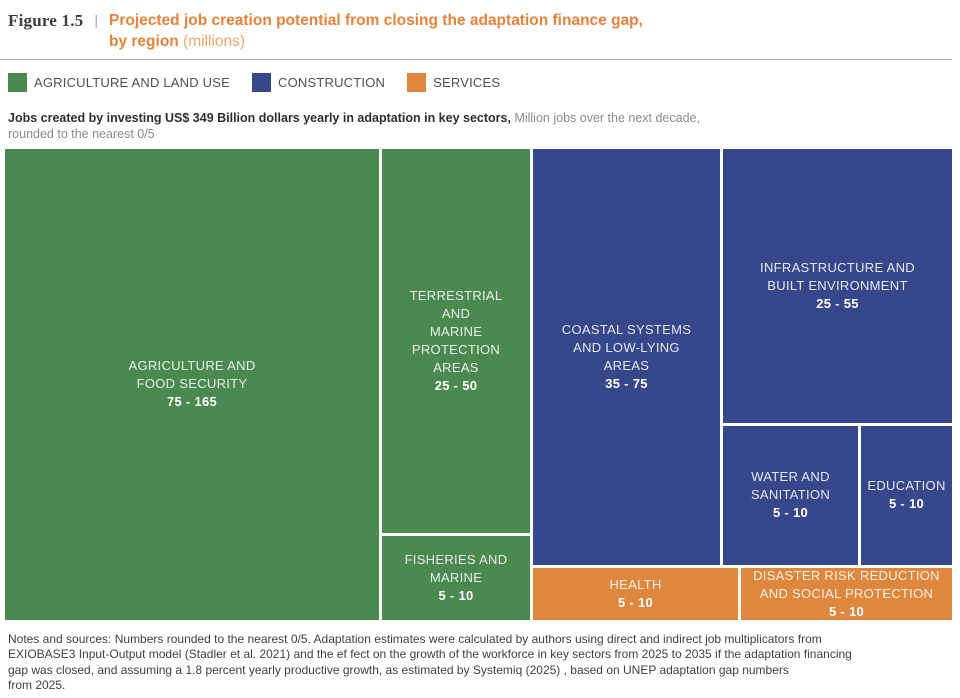 This screenshot has height=698, width=960. Describe the element at coordinates (456, 385) in the screenshot. I see `tile-value: 25 - 50` at that location.